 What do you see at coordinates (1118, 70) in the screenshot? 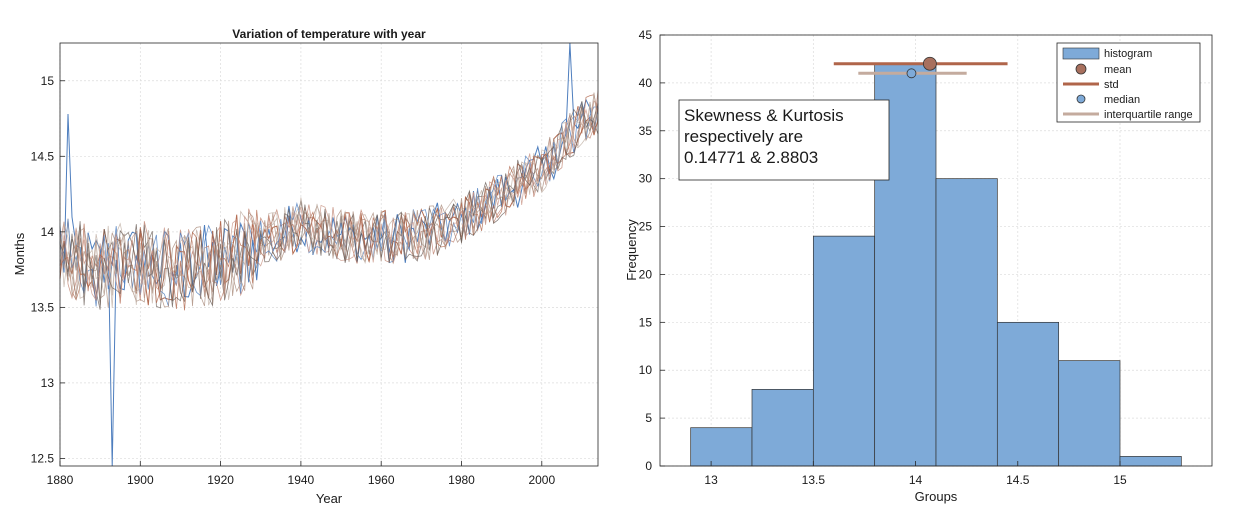
I see `legend-mean-label: mean` at bounding box center [1118, 70].